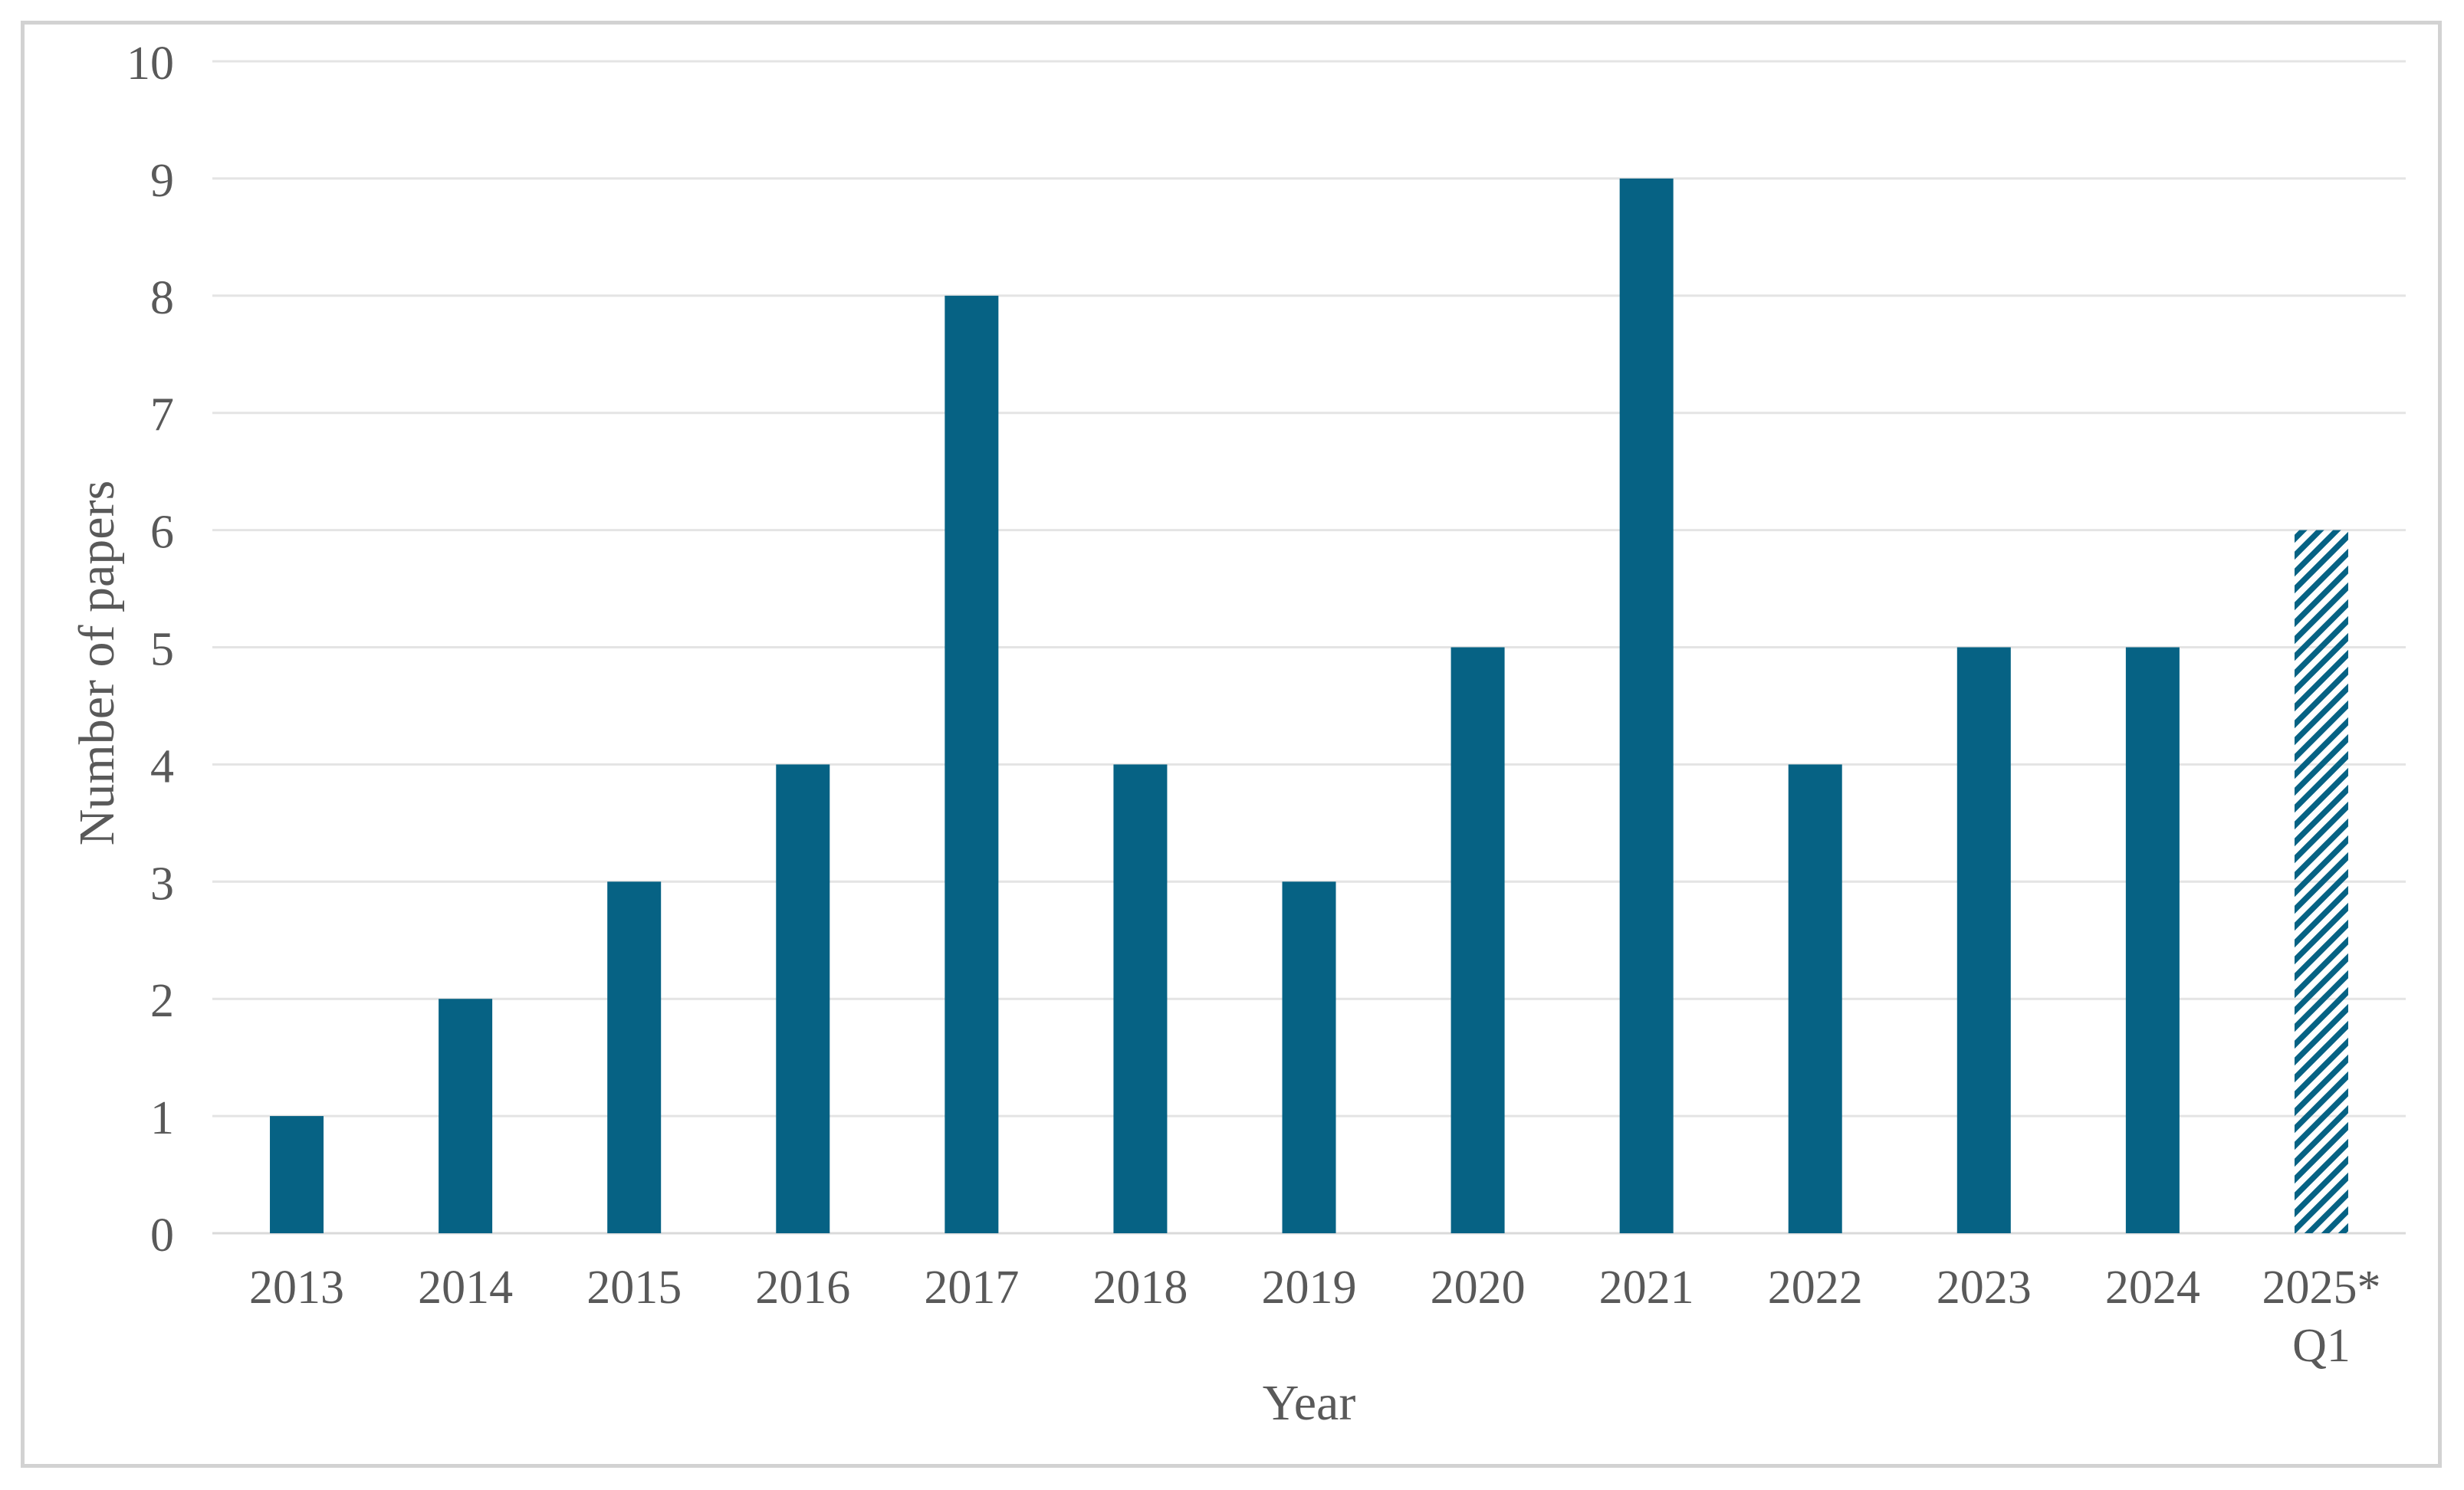  I want to click on bar-2025-q1, so click(2321, 882).